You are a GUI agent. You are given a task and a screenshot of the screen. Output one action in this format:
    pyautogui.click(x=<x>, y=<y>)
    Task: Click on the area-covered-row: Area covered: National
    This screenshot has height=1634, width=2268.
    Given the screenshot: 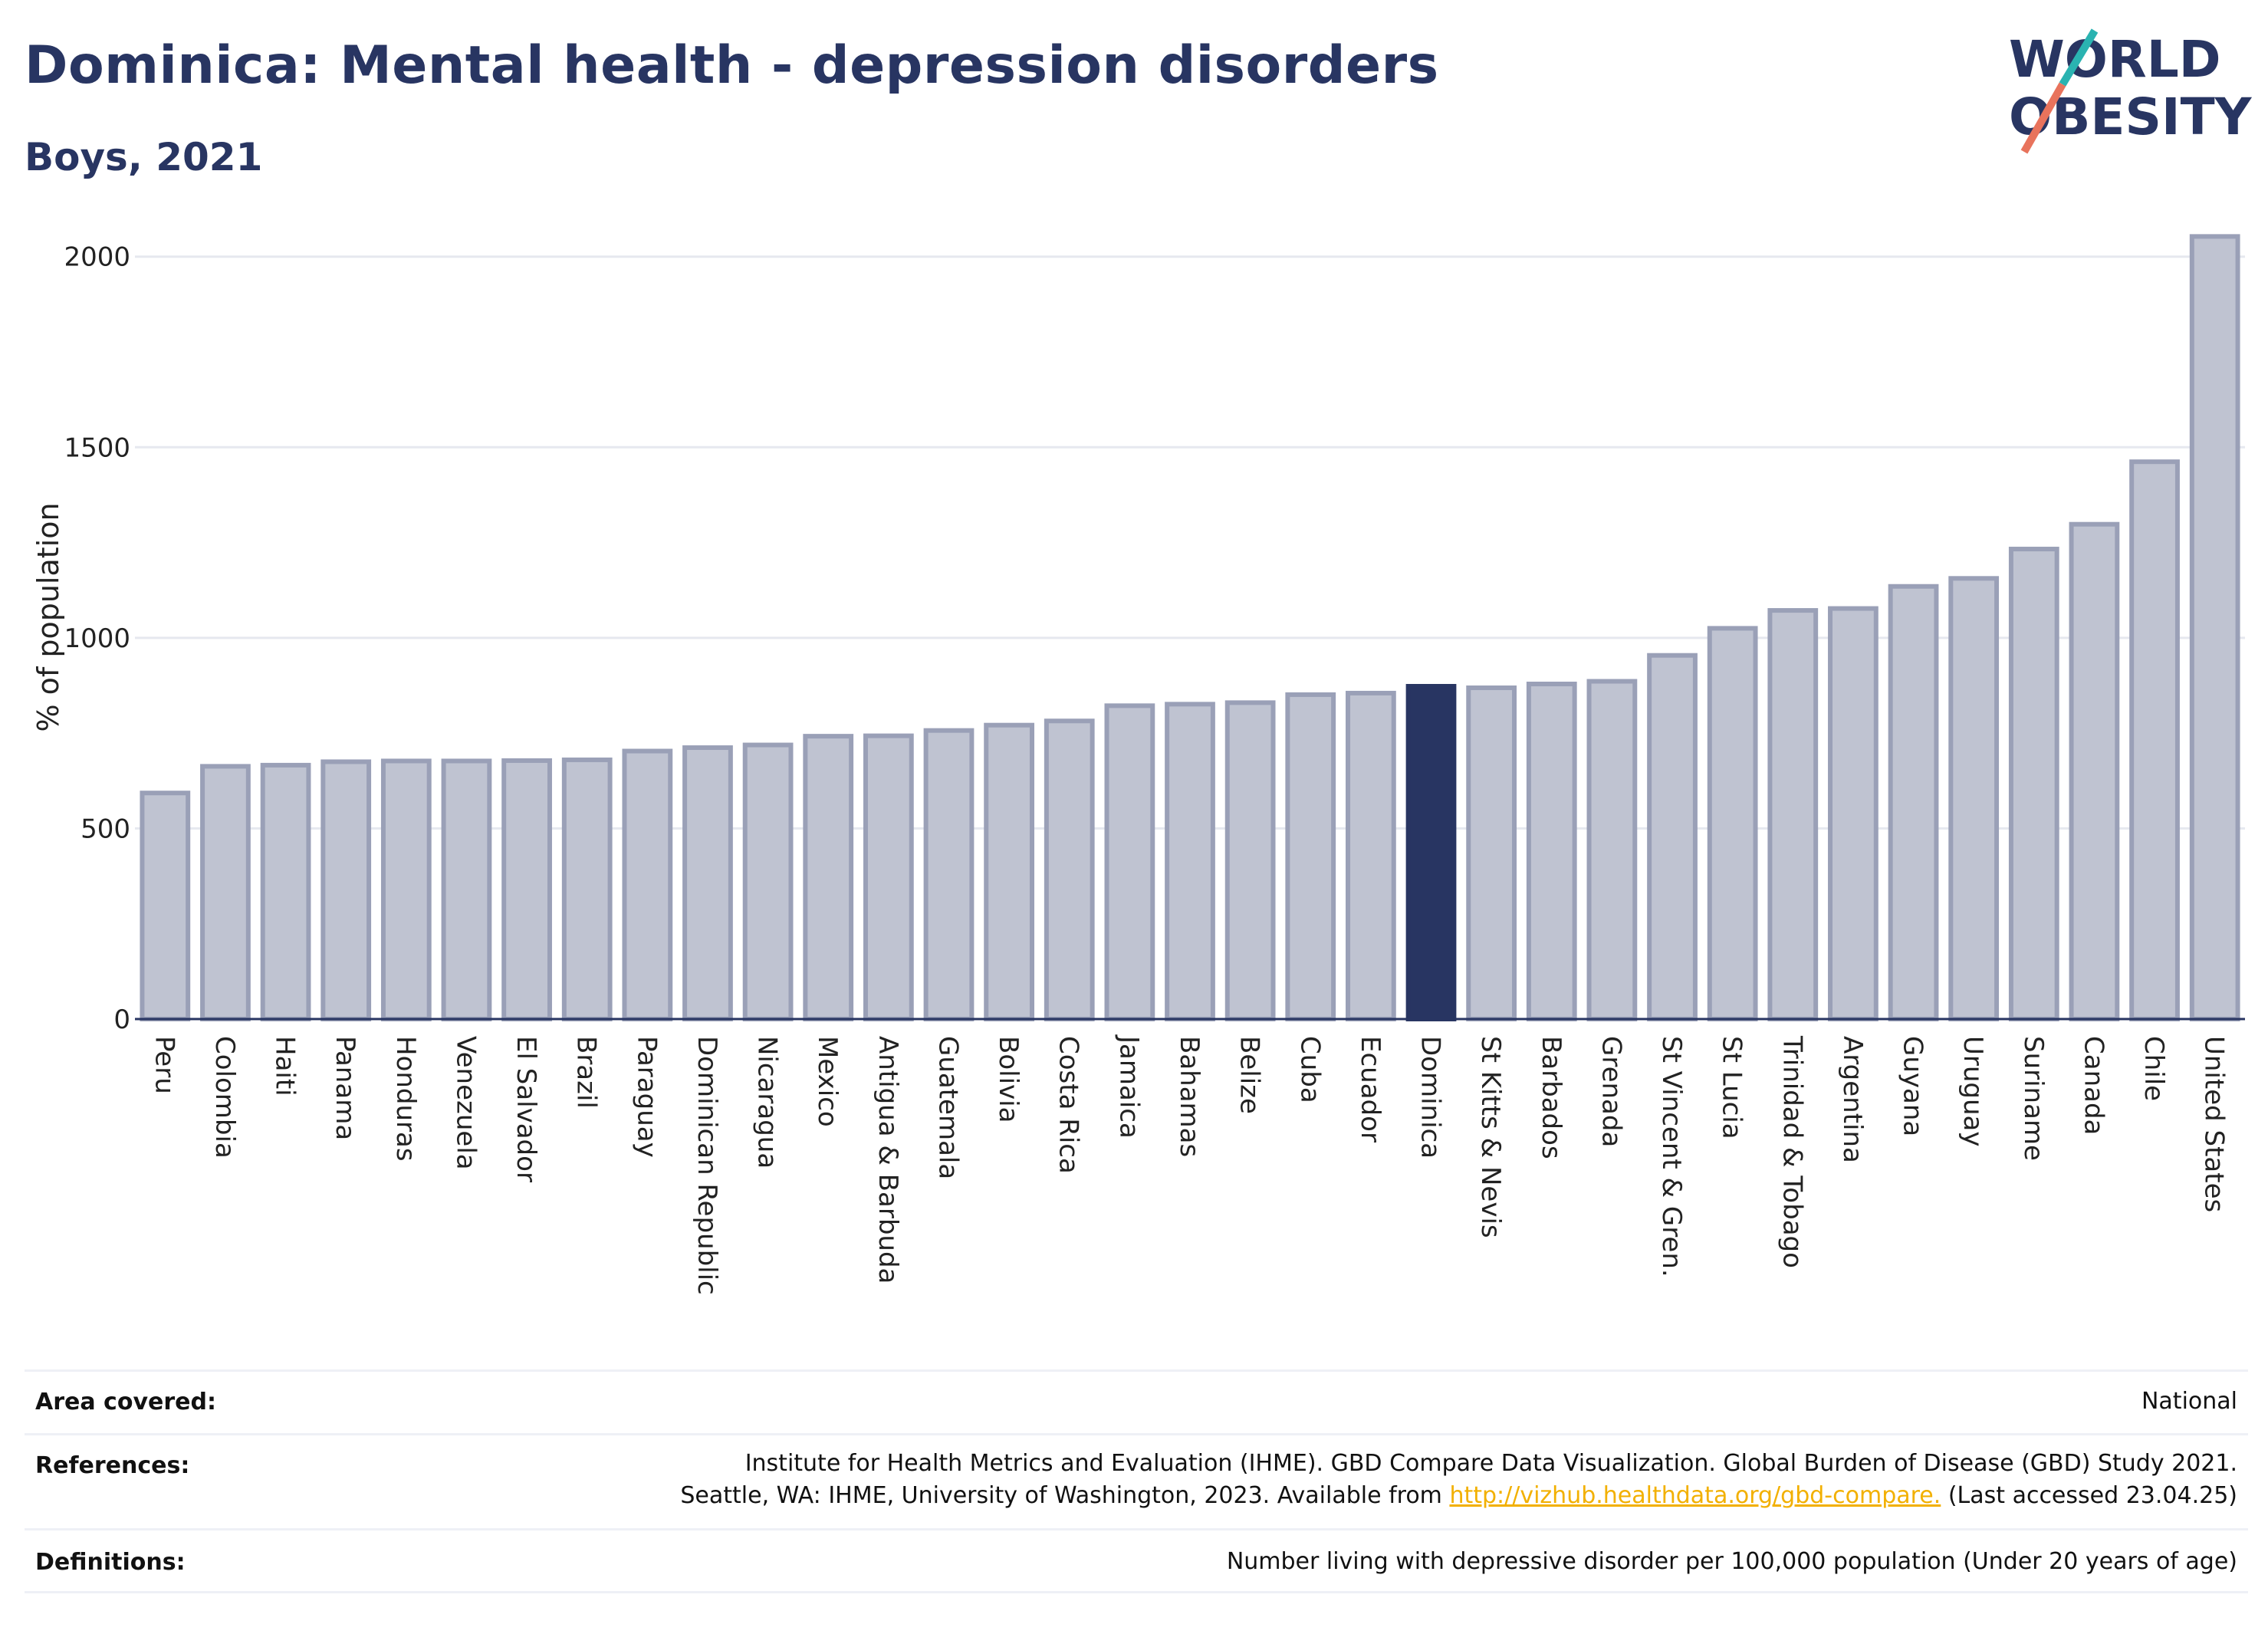 What is the action you would take?
    pyautogui.click(x=1136, y=1401)
    